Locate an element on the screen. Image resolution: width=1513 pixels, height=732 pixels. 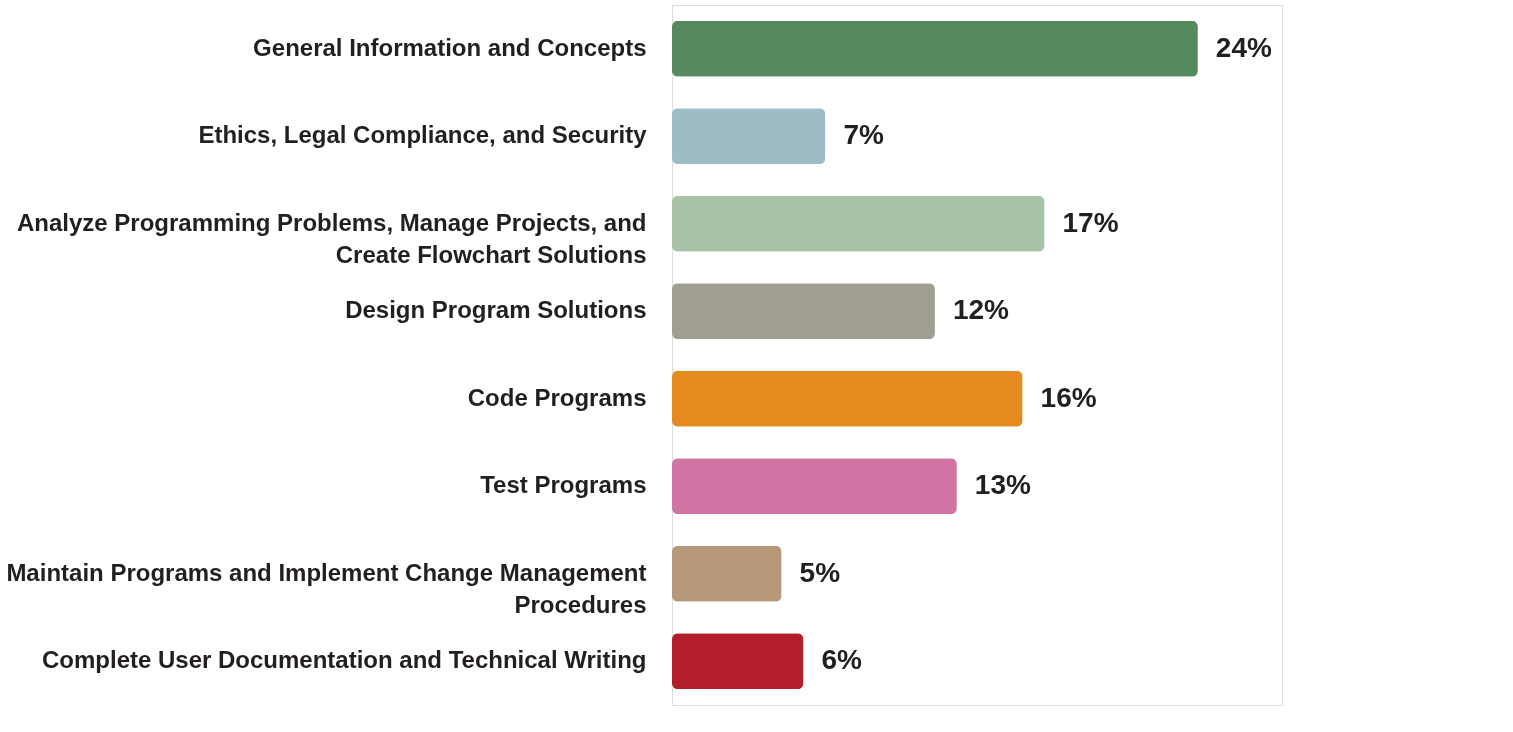
y-tick-label: Maintain Programs and Implement Change Management Procedures is located at coordinates (326, 588).